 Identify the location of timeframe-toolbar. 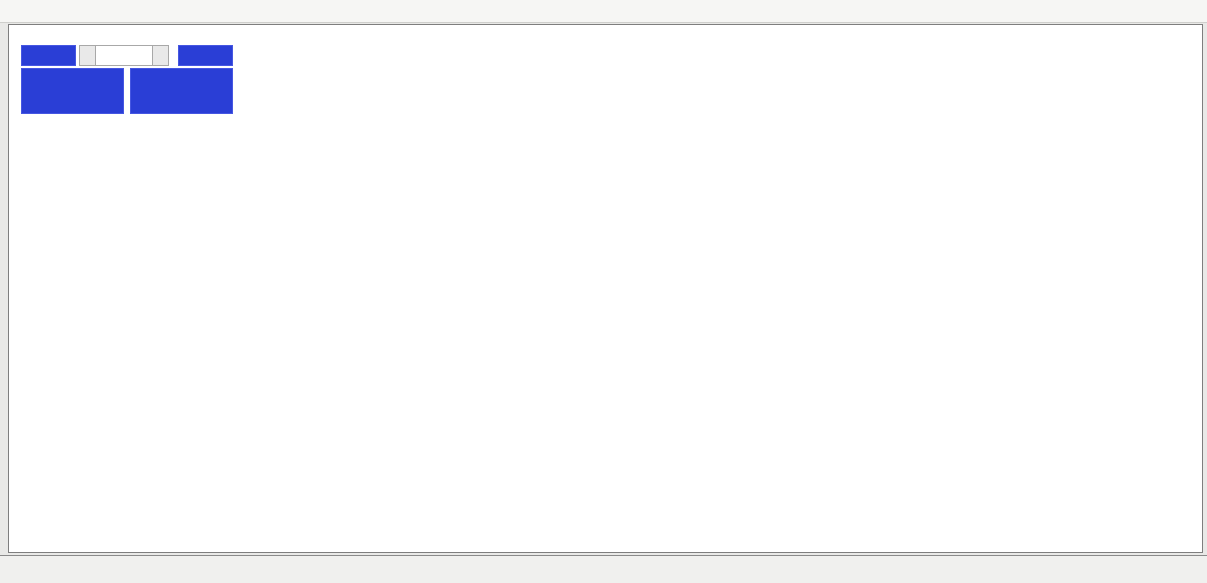
(603, 11).